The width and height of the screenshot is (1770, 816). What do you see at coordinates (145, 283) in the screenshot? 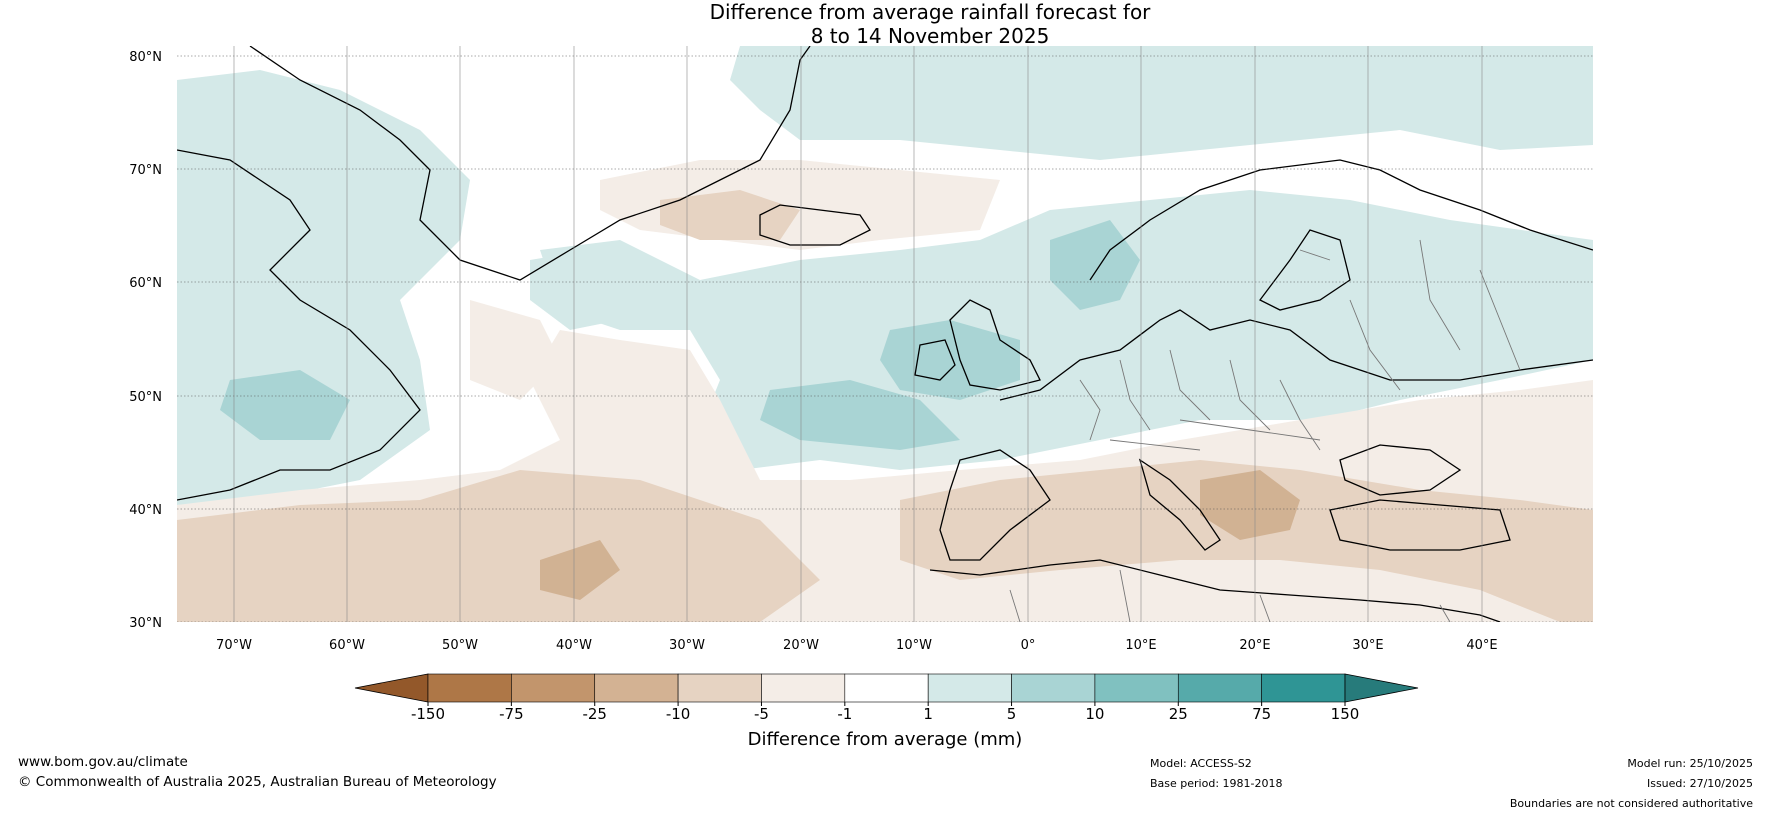
I see `lat-label: 60°N` at bounding box center [145, 283].